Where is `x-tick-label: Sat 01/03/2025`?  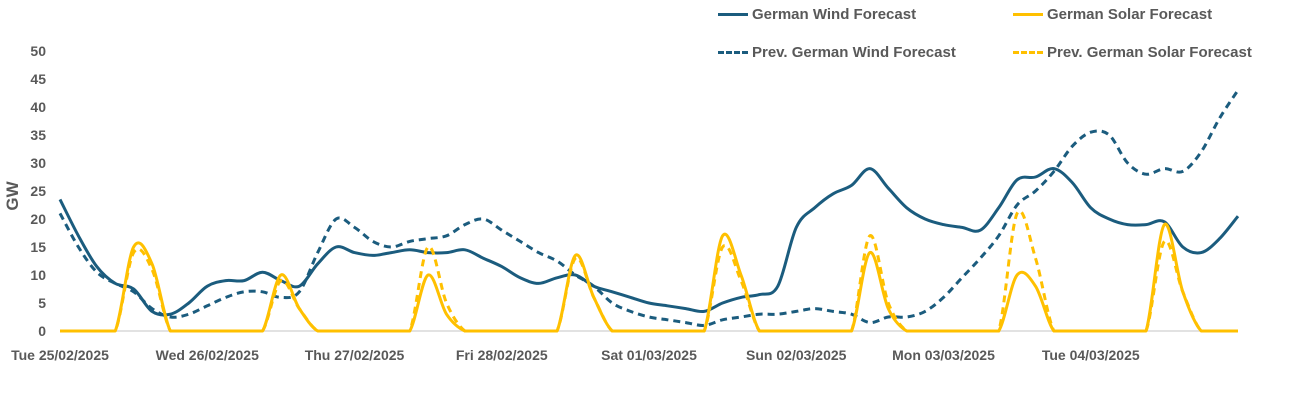 x-tick-label: Sat 01/03/2025 is located at coordinates (649, 355).